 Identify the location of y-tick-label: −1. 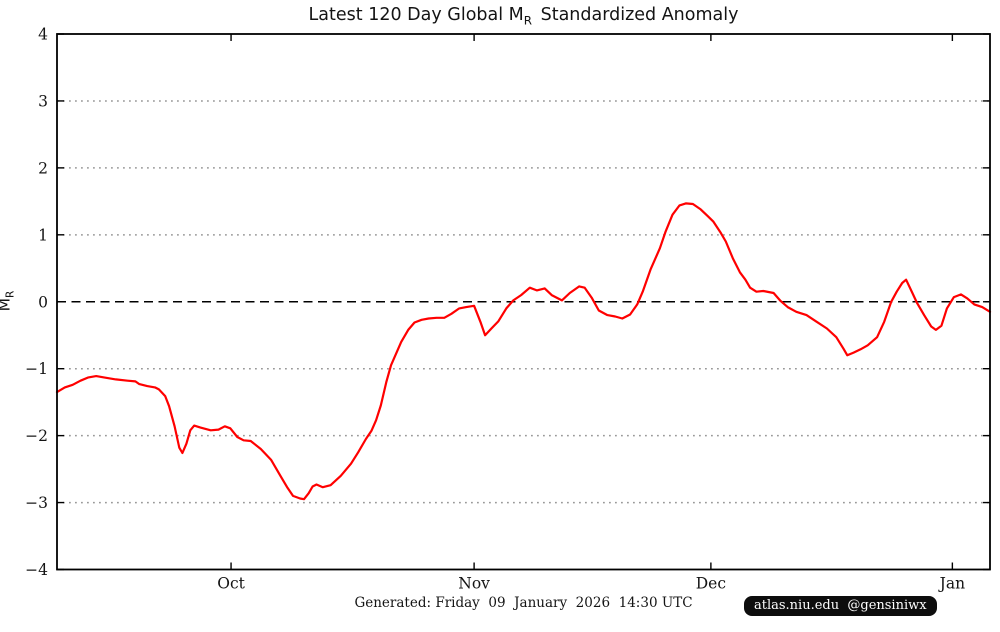
(36, 369).